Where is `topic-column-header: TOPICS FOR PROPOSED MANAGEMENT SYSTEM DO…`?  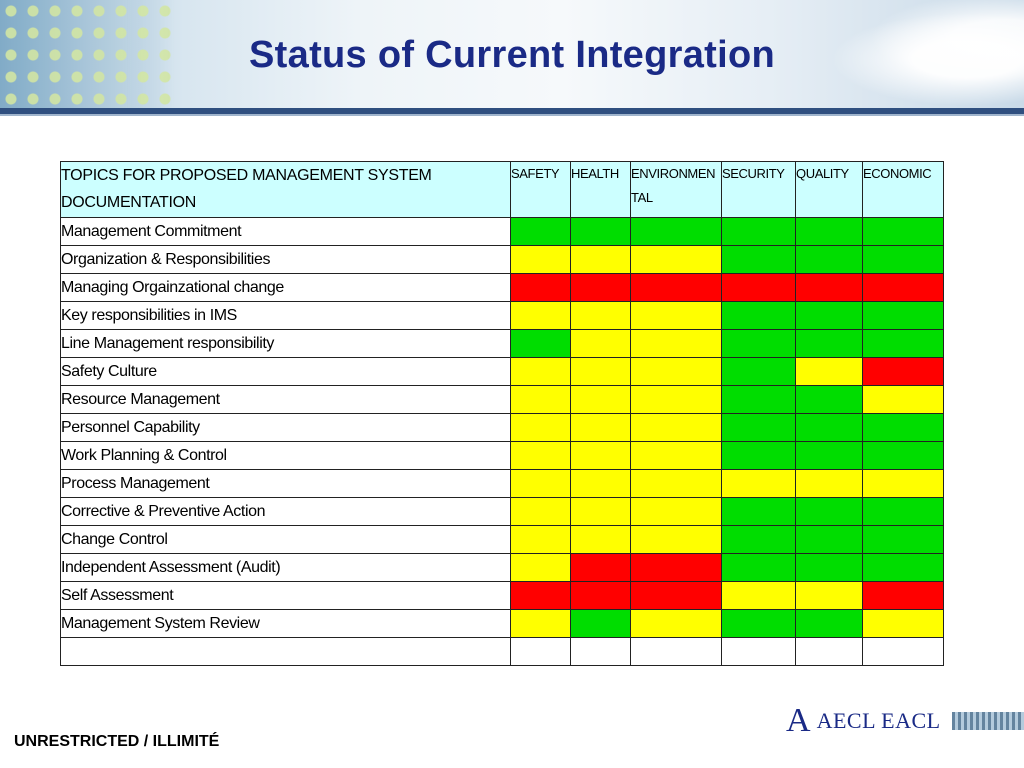
topic-column-header: TOPICS FOR PROPOSED MANAGEMENT SYSTEM DO… is located at coordinates (285, 189).